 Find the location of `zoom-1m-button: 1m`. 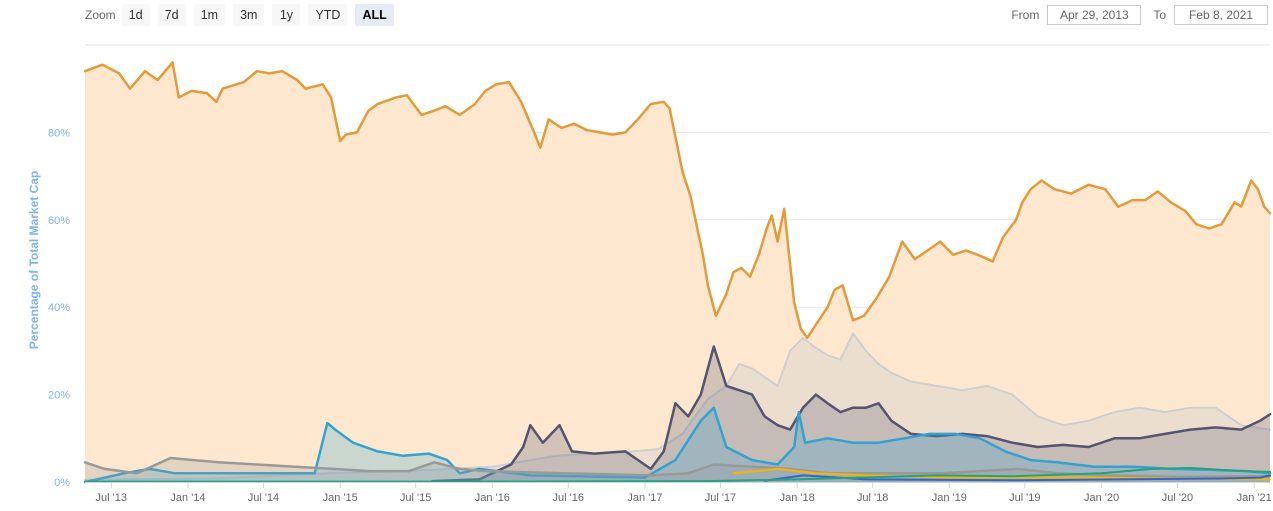

zoom-1m-button: 1m is located at coordinates (209, 15).